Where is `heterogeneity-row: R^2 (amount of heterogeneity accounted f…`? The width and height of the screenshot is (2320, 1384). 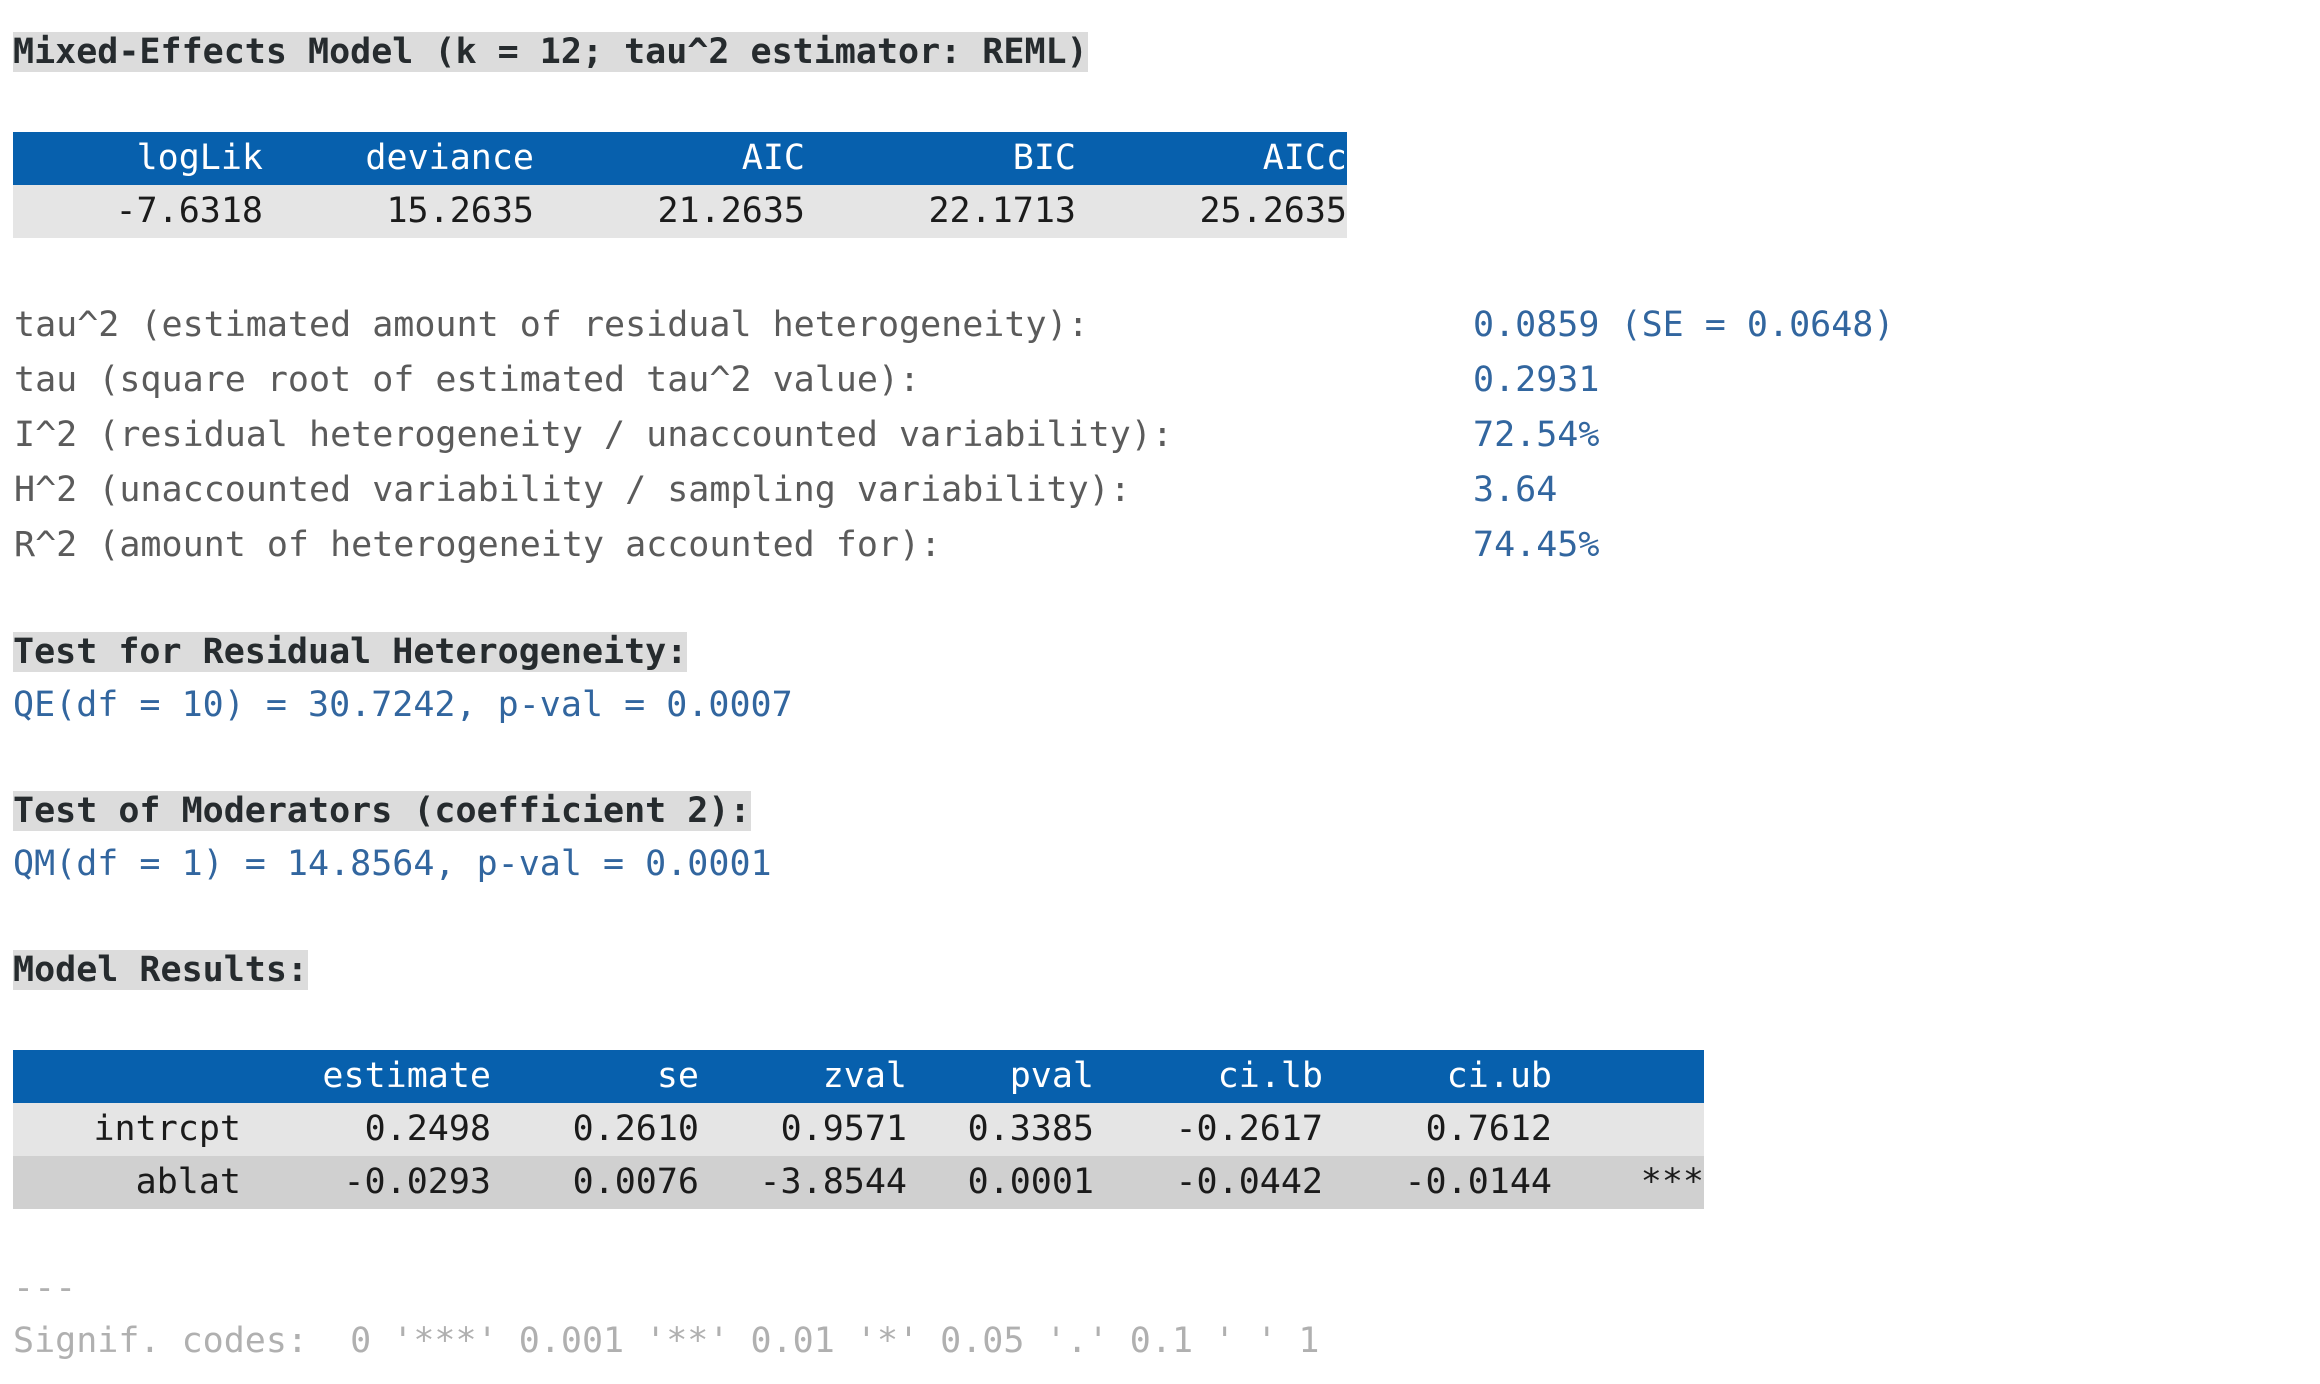 heterogeneity-row: R^2 (amount of heterogeneity accounted f… is located at coordinates (954, 545).